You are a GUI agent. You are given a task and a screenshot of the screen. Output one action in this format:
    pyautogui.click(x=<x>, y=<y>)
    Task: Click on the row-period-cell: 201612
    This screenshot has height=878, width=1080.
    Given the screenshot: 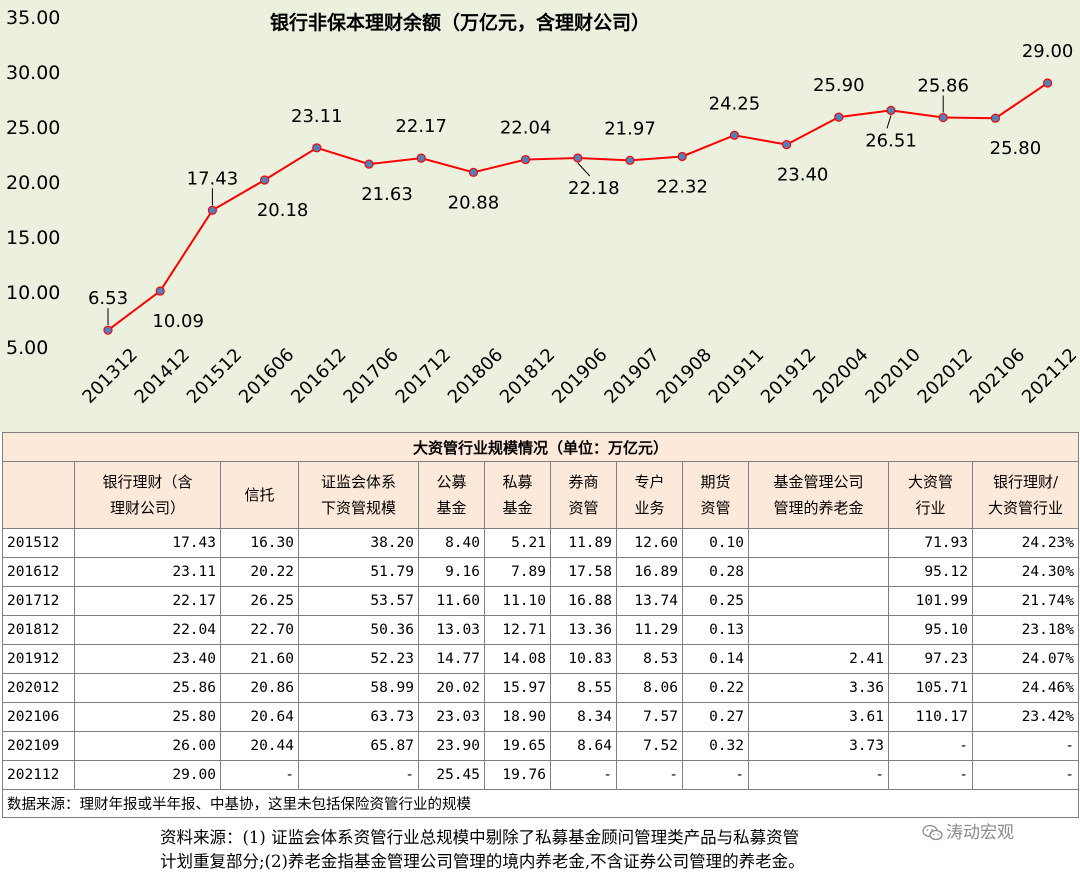 What is the action you would take?
    pyautogui.click(x=38, y=572)
    